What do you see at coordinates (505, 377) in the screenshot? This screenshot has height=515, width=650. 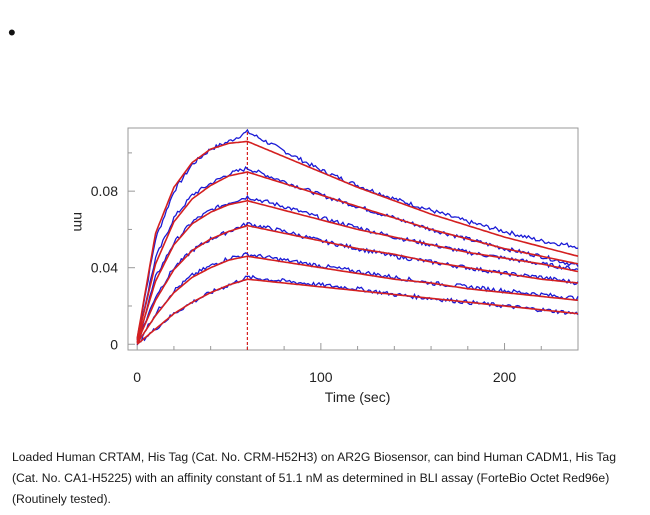 I see `x-tick-label: 200` at bounding box center [505, 377].